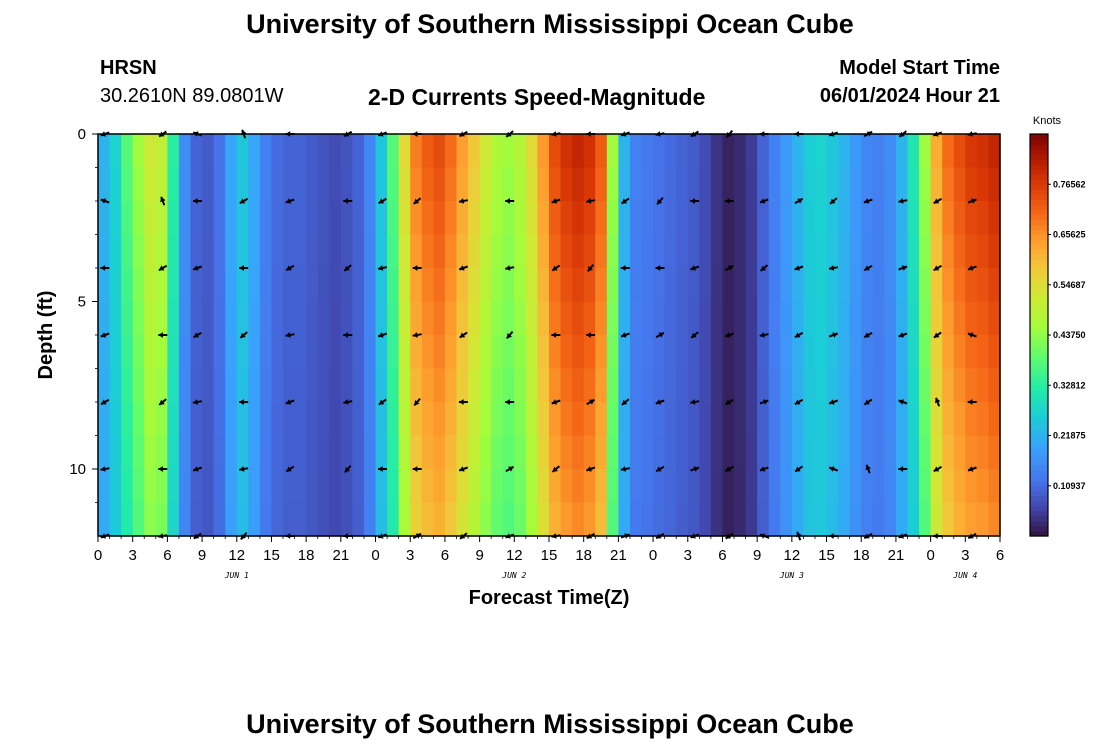  Describe the element at coordinates (965, 555) in the screenshot. I see `x-tick-label: 3` at that location.